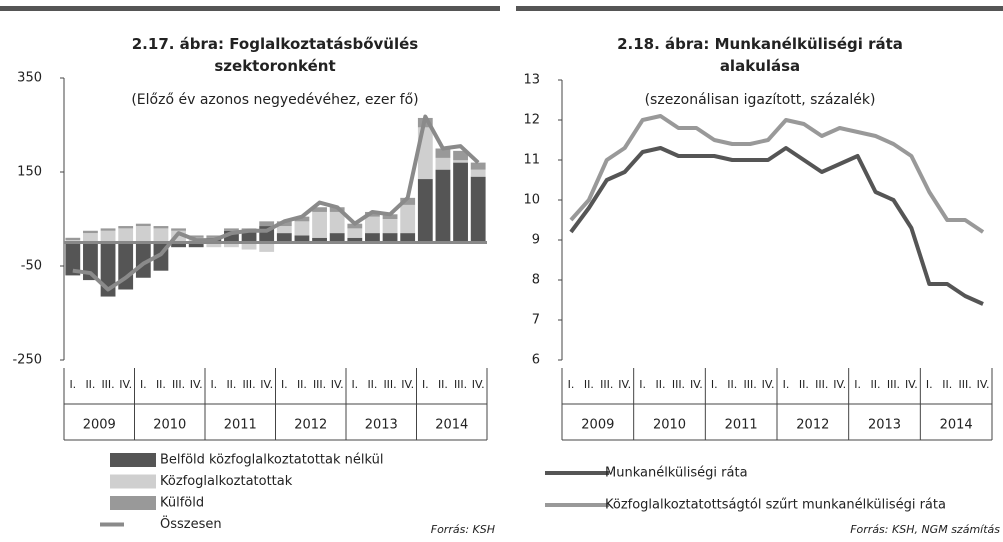 This screenshot has height=542, width=1003. Describe the element at coordinates (182, 503) in the screenshot. I see `legend-label: Külföld` at that location.